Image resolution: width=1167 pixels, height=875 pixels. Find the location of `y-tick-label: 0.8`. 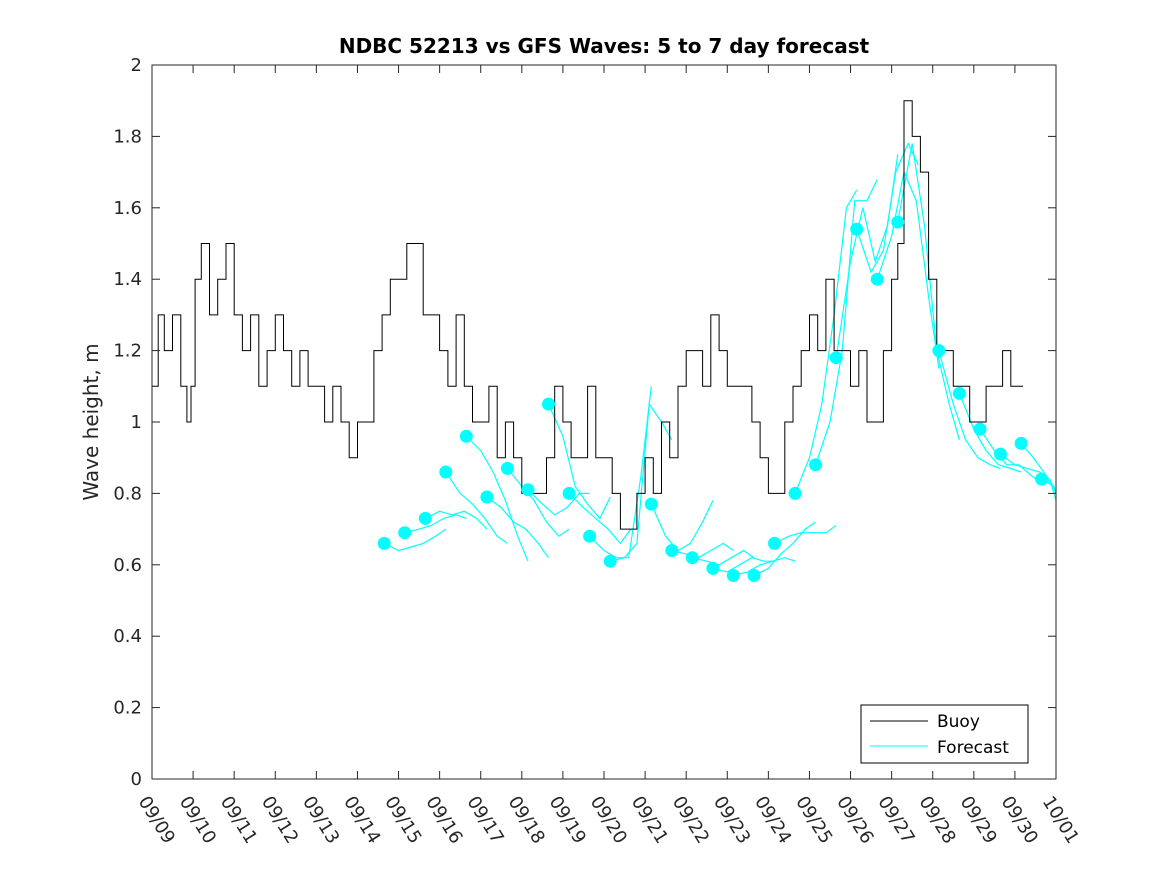

y-tick-label: 0.8 is located at coordinates (127, 493).